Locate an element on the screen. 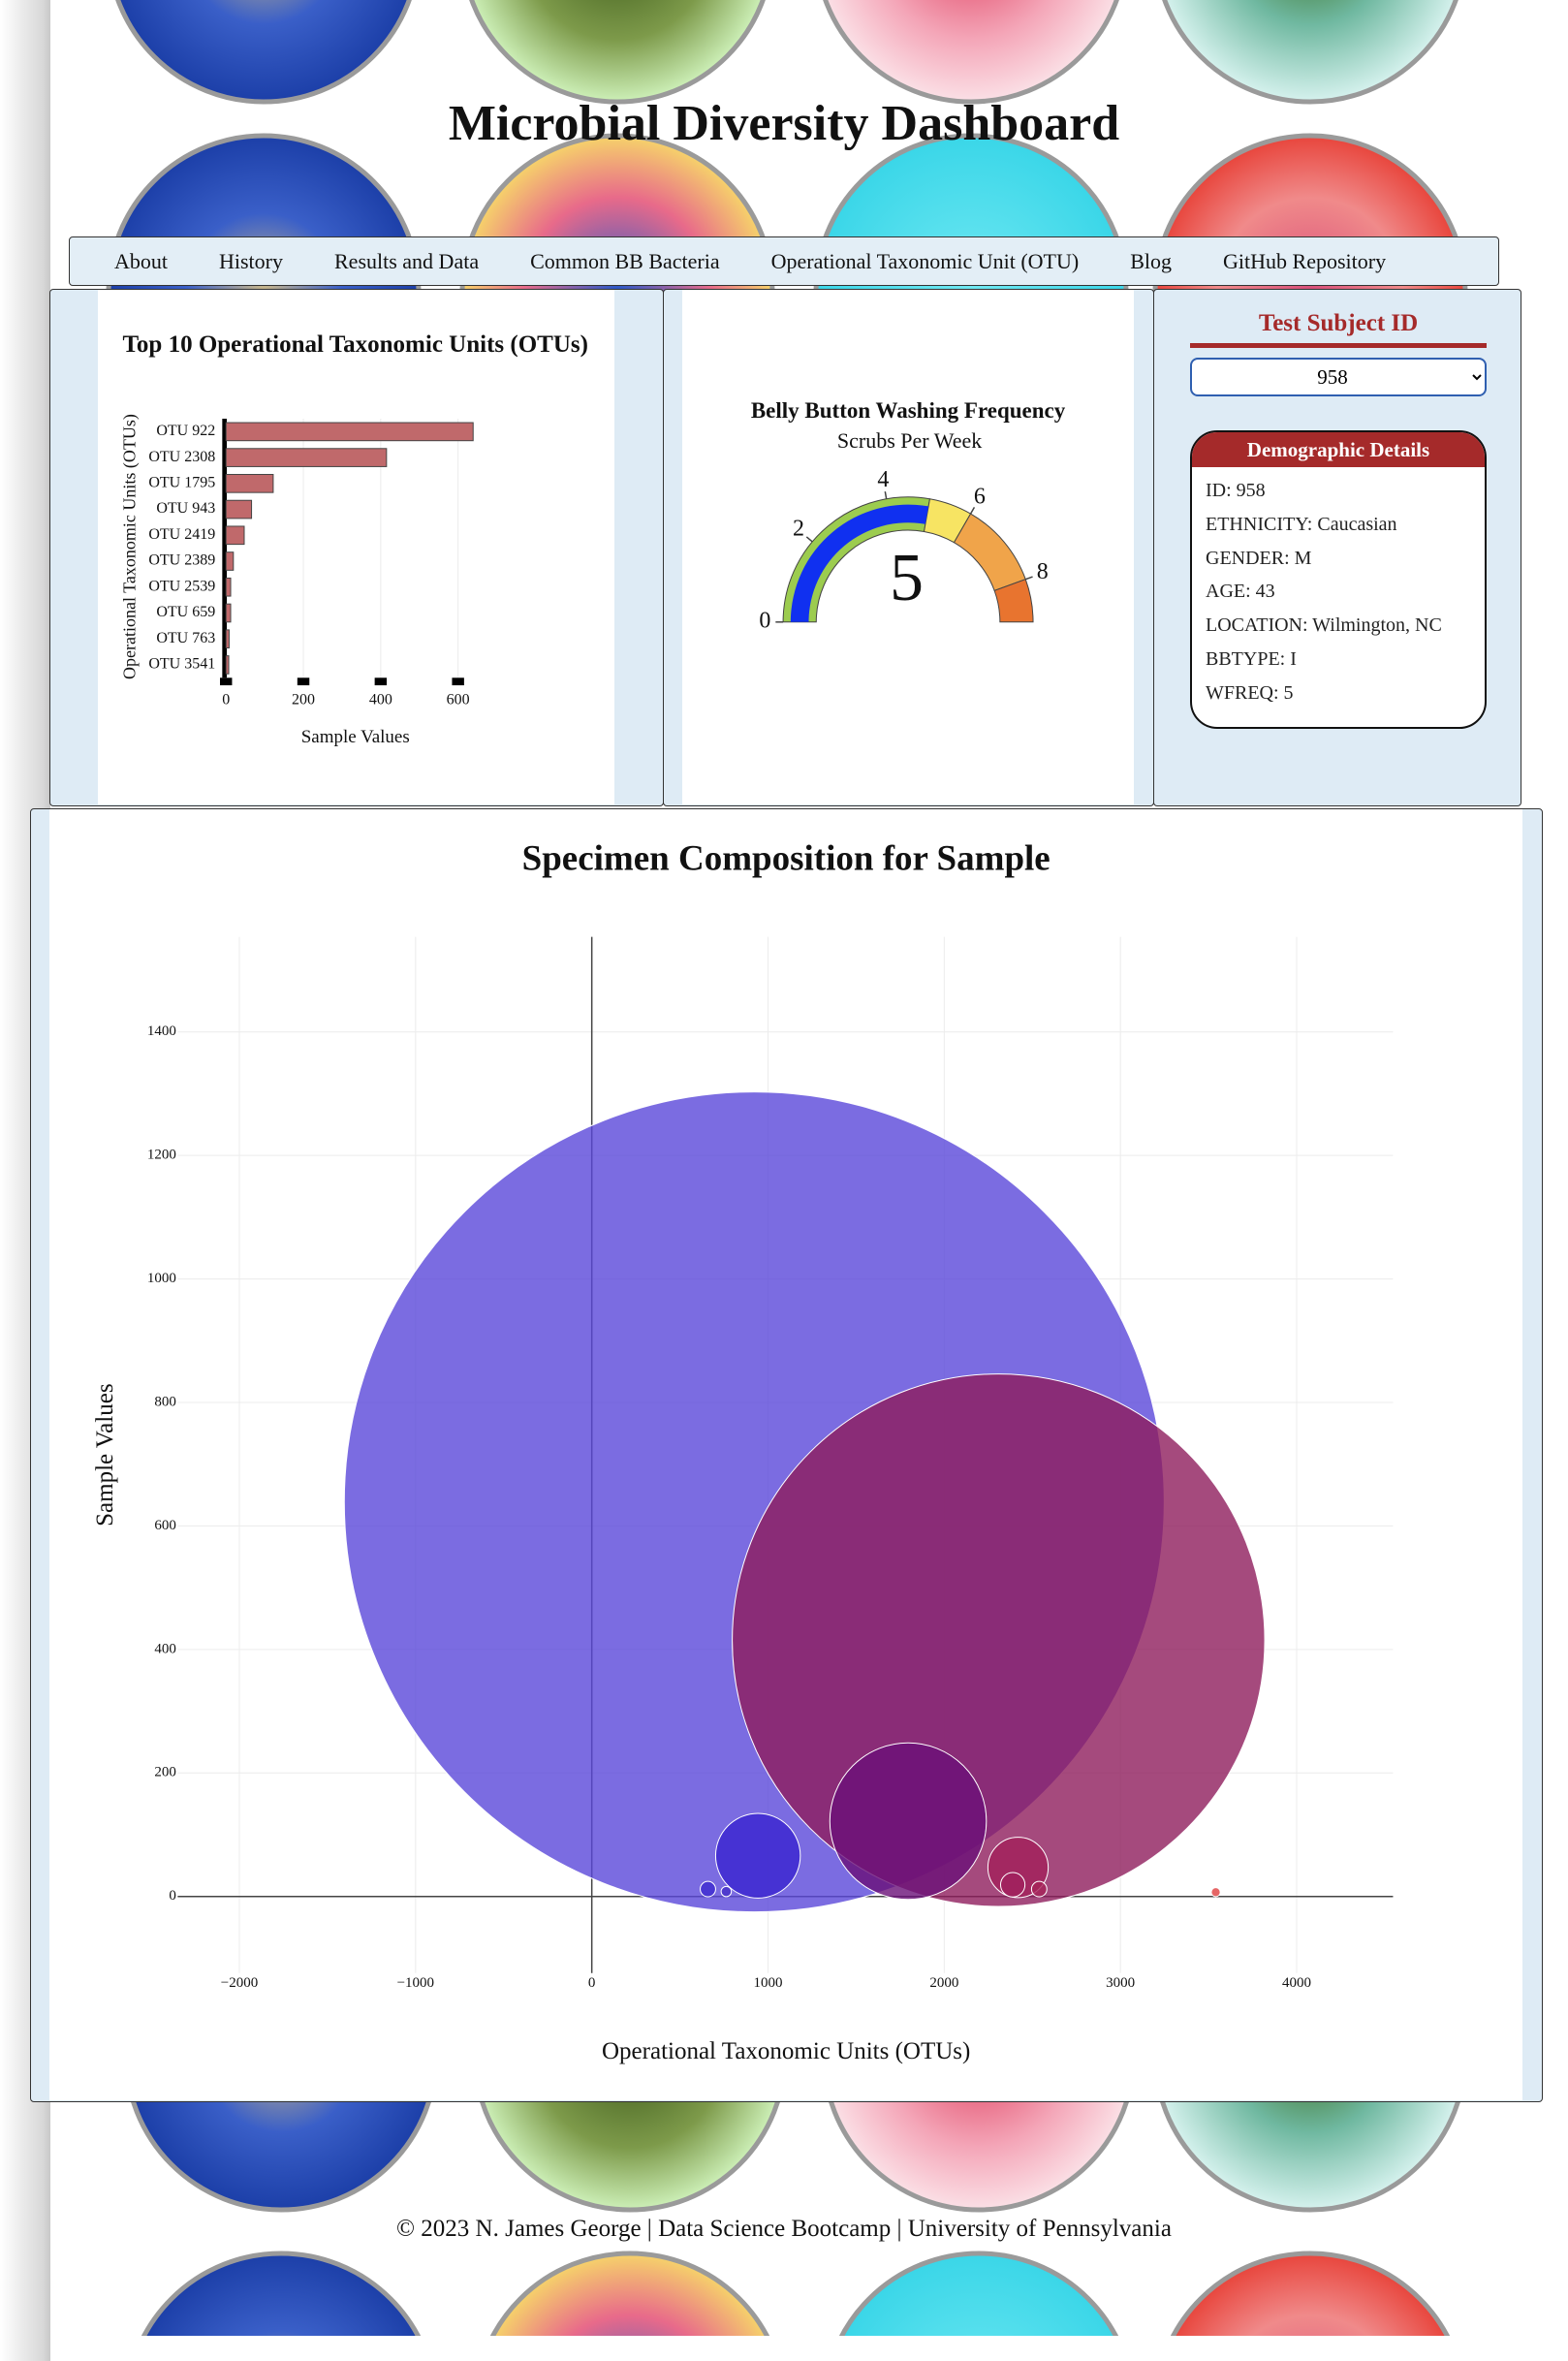 This screenshot has width=1568, height=2361. nav-link: About is located at coordinates (141, 260).